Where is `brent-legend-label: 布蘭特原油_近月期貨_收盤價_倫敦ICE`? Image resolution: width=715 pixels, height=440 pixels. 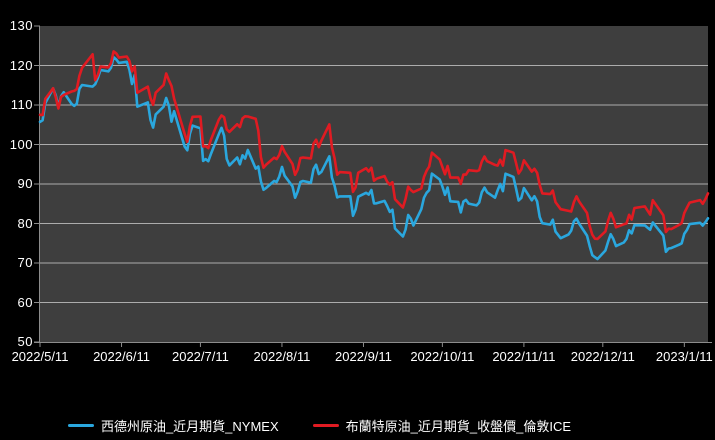
brent-legend-label: 布蘭特原油_近月期貨_收盤價_倫敦ICE is located at coordinates (458, 426).